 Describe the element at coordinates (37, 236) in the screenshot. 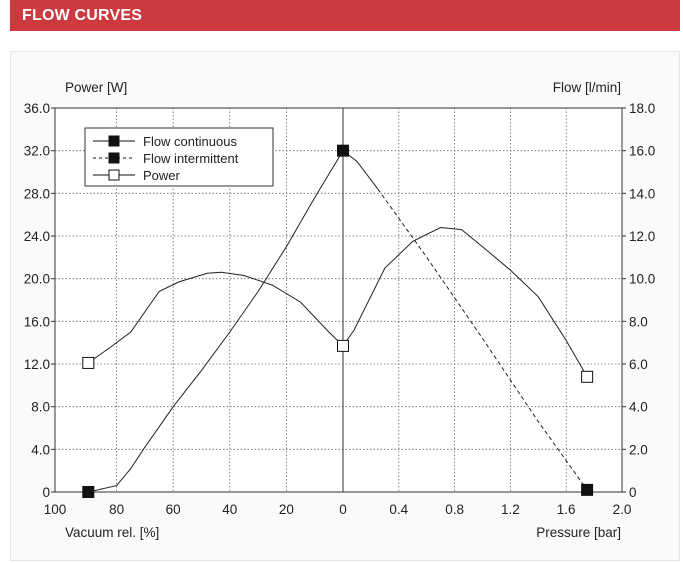

I see `left-tick-label: 24.0` at that location.